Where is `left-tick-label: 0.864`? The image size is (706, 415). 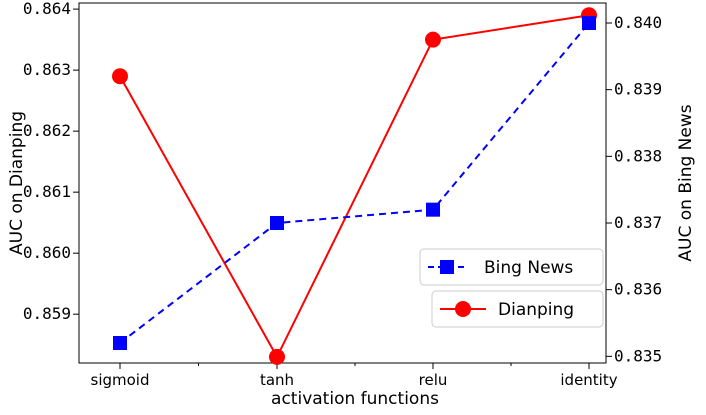 left-tick-label: 0.864 is located at coordinates (47, 9).